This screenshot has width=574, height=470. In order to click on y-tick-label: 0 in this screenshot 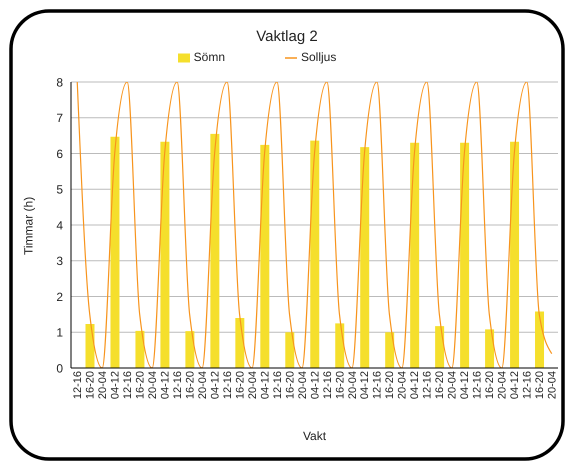, I will do `click(60, 368)`.